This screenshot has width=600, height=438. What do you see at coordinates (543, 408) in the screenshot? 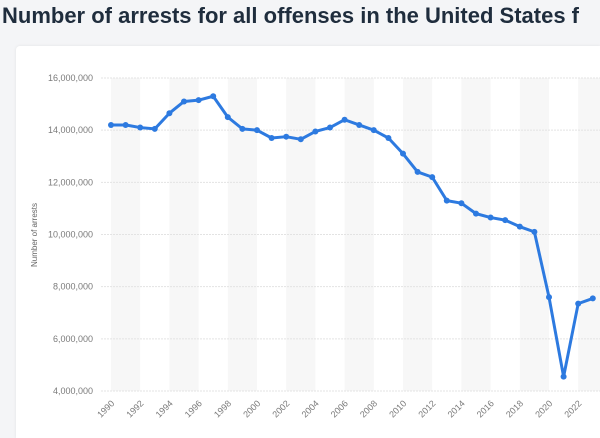
I see `x-tick-label: 2020` at bounding box center [543, 408].